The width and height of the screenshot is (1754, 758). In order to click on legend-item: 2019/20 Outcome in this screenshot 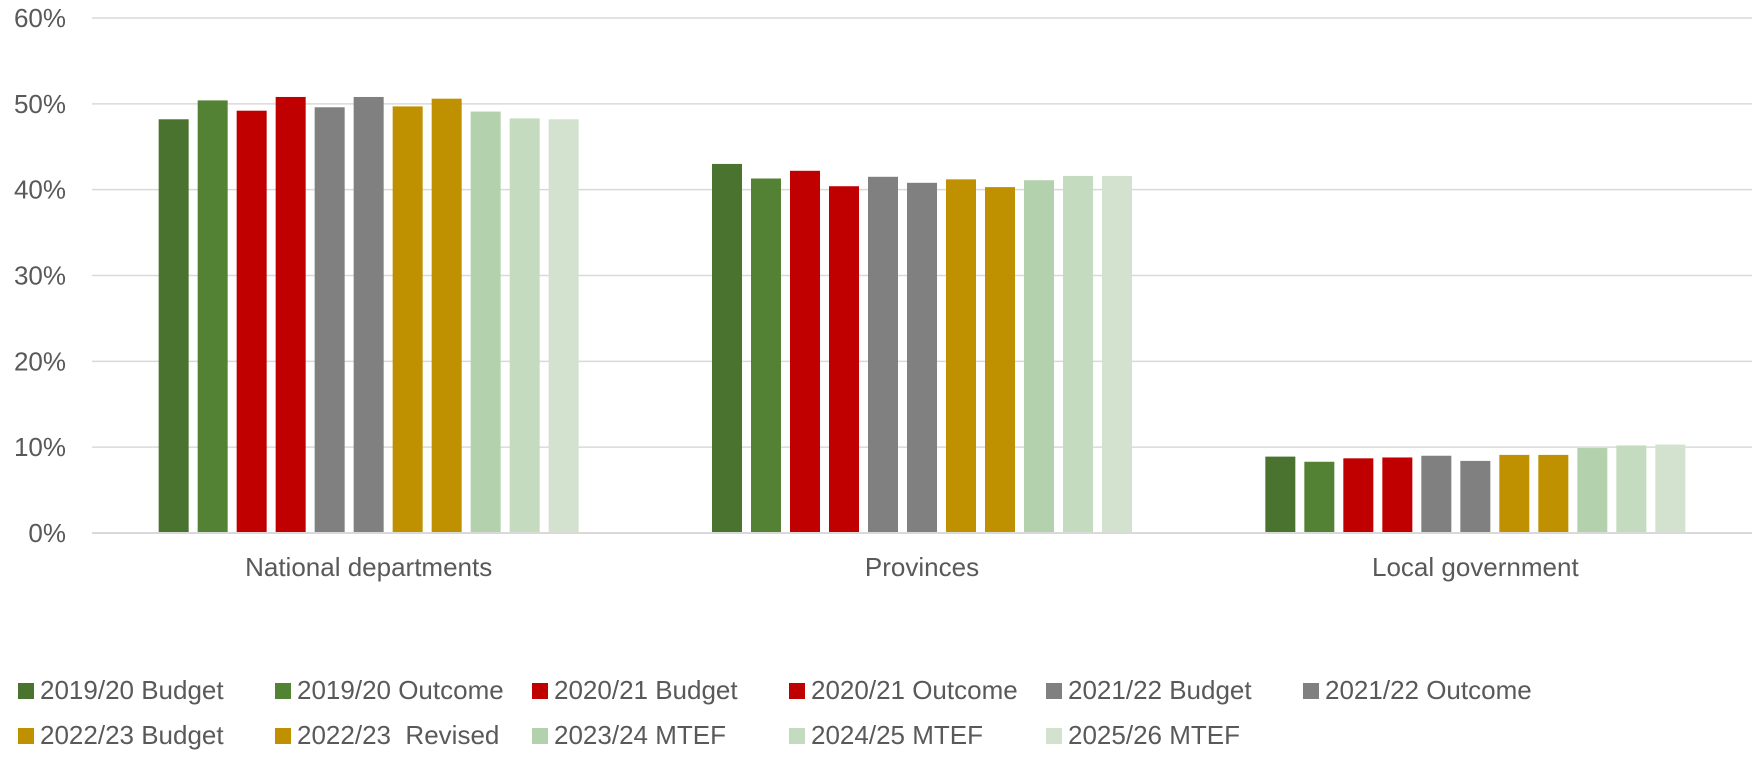, I will do `click(403, 690)`.